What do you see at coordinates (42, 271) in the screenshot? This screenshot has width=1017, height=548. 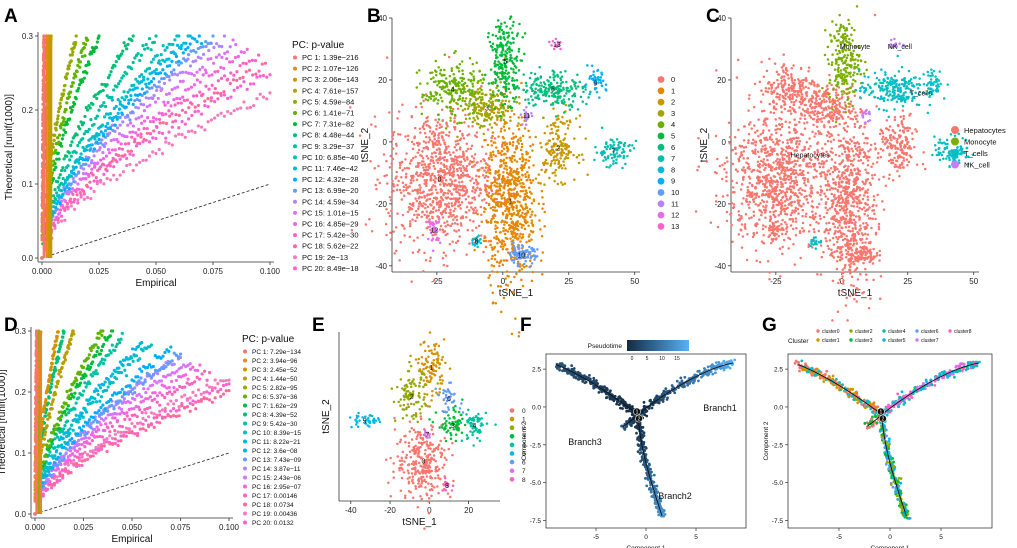 I see `x-tick-label: 0.000` at bounding box center [42, 271].